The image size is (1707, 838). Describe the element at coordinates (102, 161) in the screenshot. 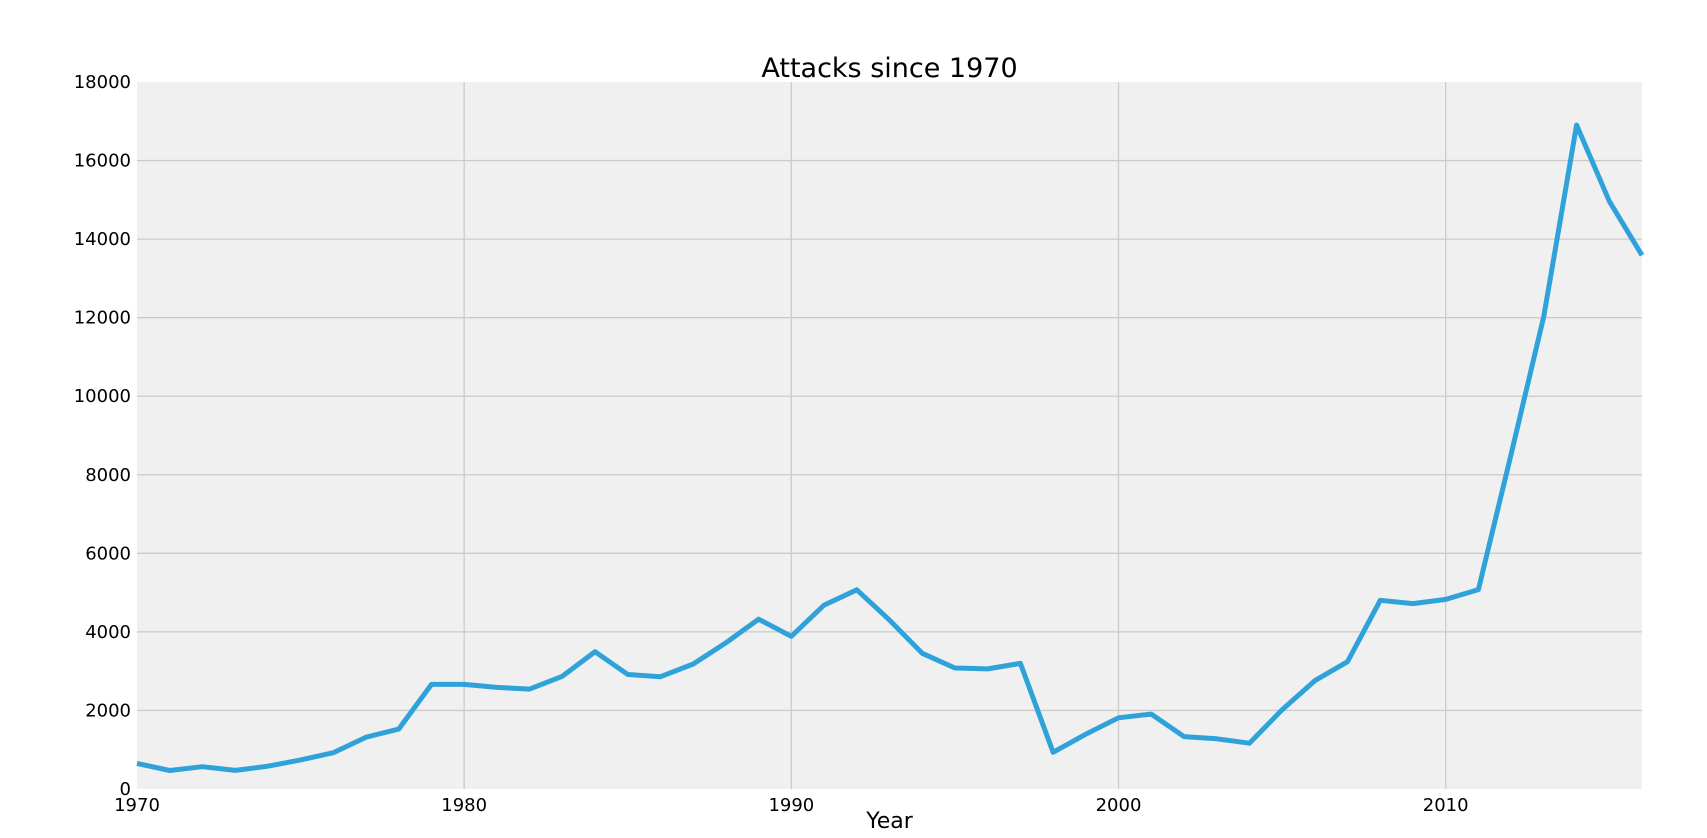

I see `y-tick-label: 16000` at that location.